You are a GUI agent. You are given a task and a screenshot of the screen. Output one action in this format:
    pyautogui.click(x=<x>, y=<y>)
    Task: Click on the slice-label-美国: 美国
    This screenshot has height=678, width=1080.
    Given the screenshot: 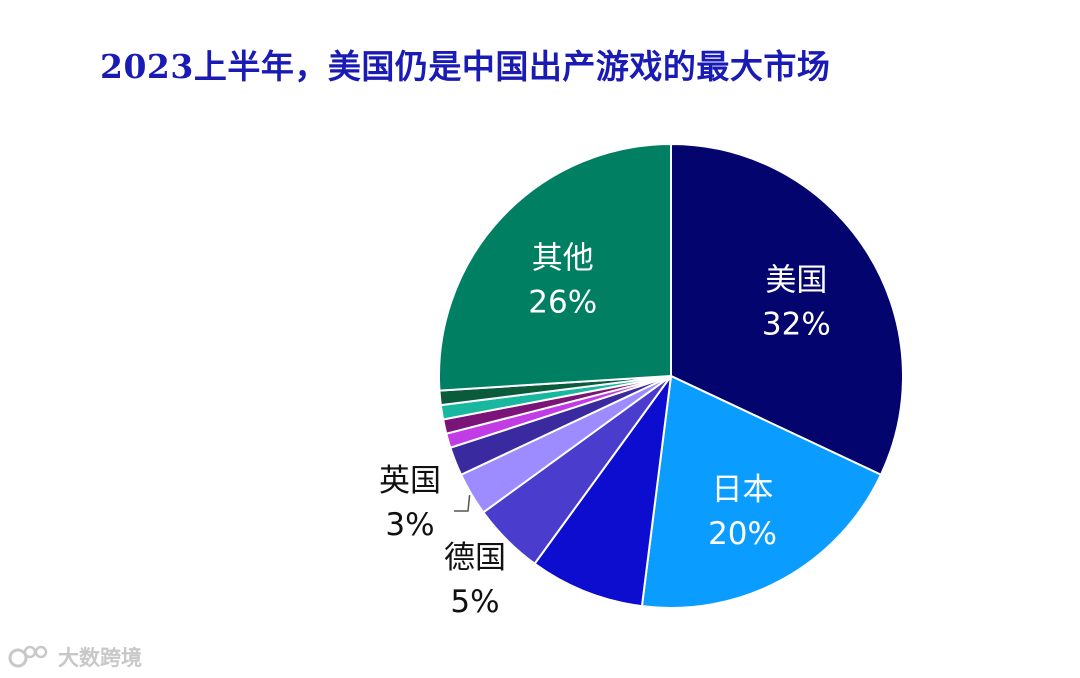 What is the action you would take?
    pyautogui.click(x=796, y=280)
    